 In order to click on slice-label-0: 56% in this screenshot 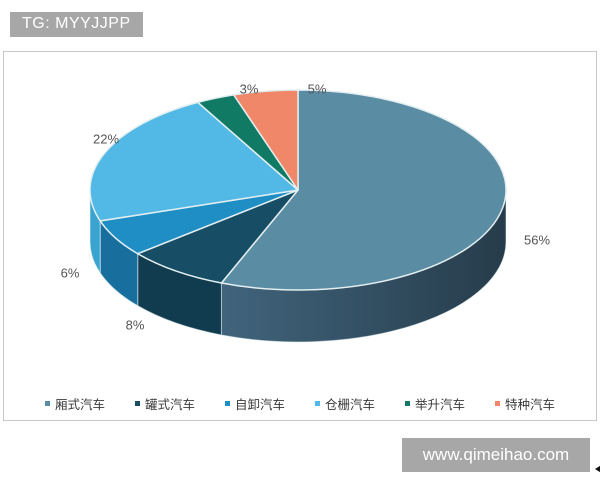, I will do `click(537, 240)`.